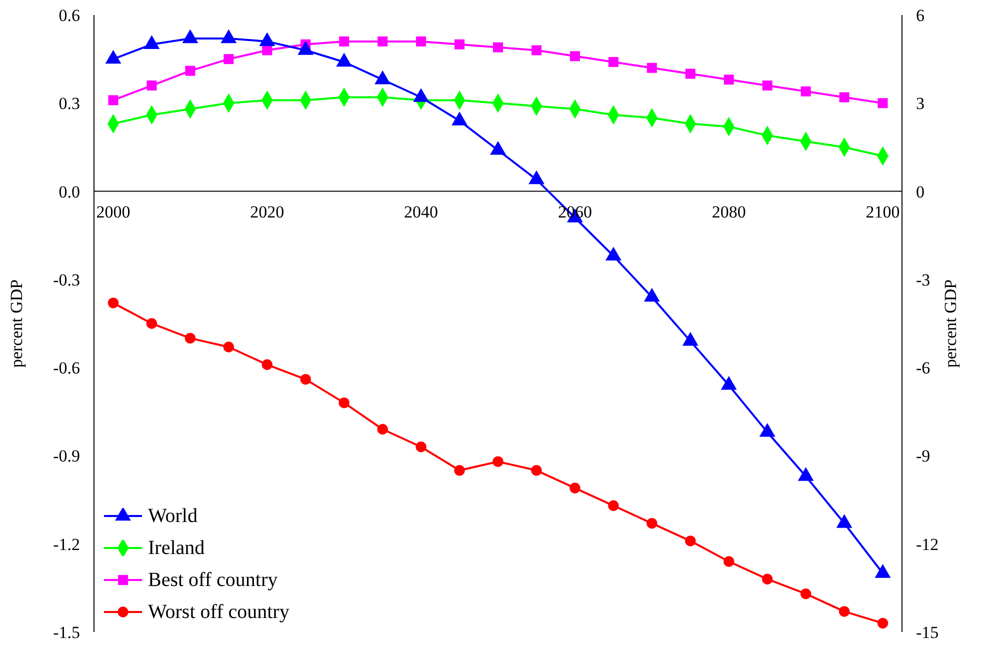 This screenshot has height=647, width=987. Describe the element at coordinates (883, 212) in the screenshot. I see `x-tick-label: 2100` at that location.